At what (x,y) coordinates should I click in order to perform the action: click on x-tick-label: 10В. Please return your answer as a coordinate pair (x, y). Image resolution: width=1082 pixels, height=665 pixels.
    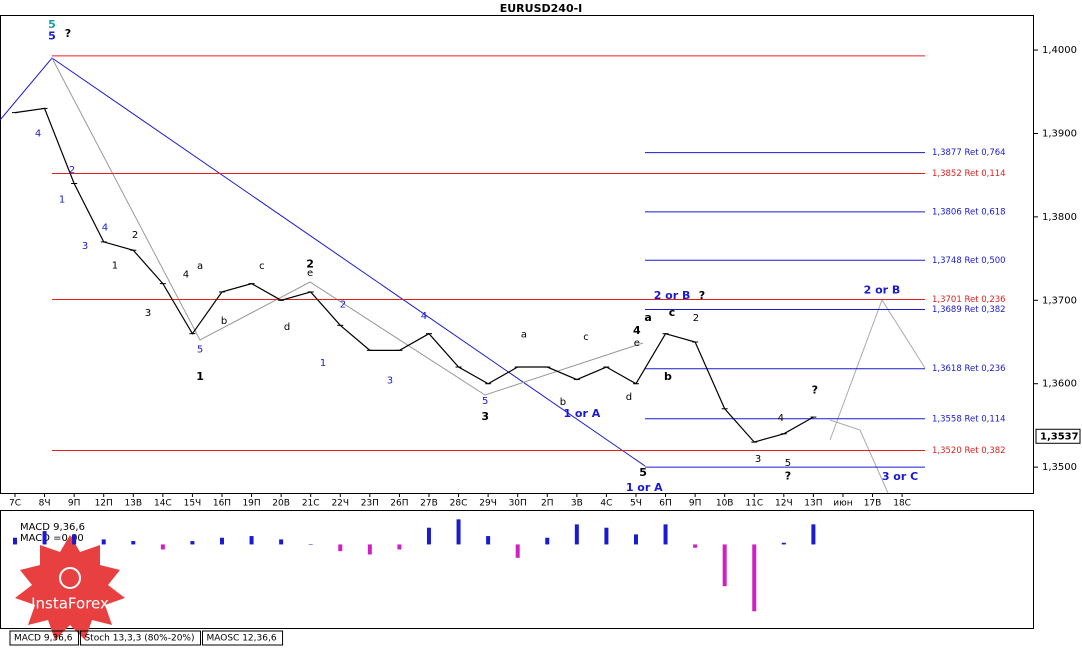
    Looking at the image, I should click on (725, 504).